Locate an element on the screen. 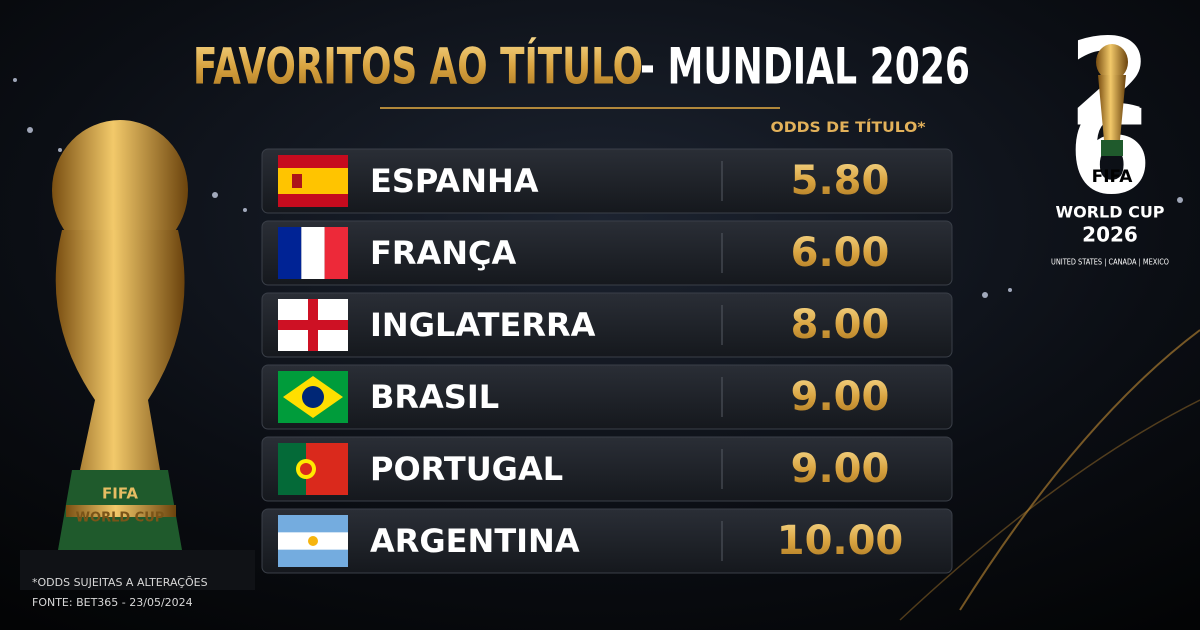 This screenshot has width=1200, height=630. table-row: BRASIL 9.00 is located at coordinates (607, 397).